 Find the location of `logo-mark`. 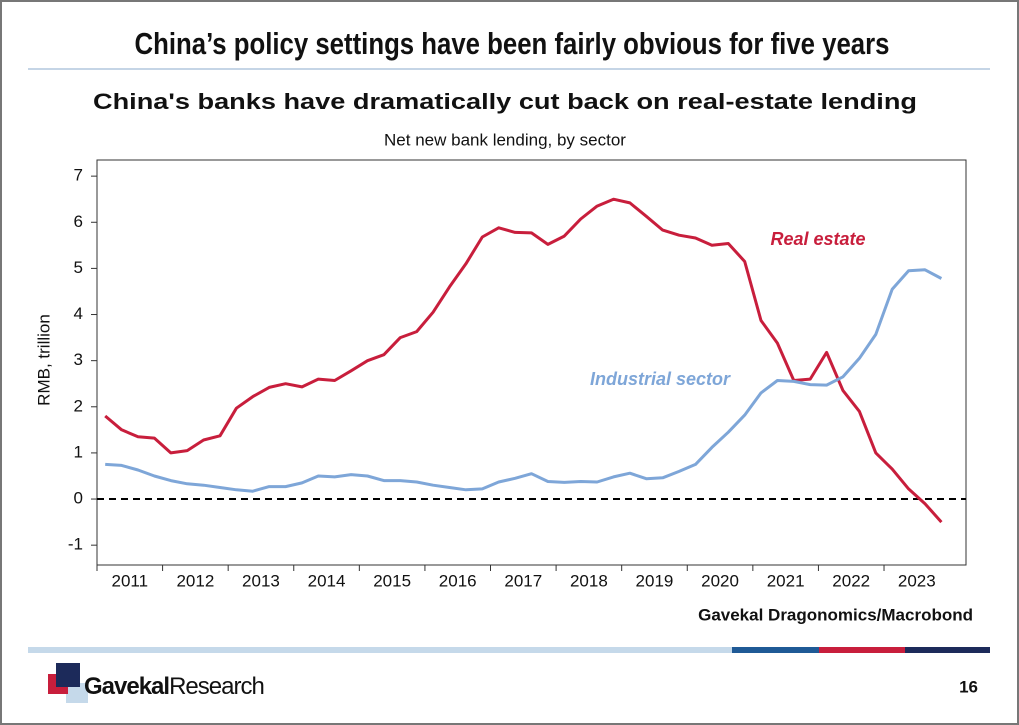

logo-mark is located at coordinates (68, 683).